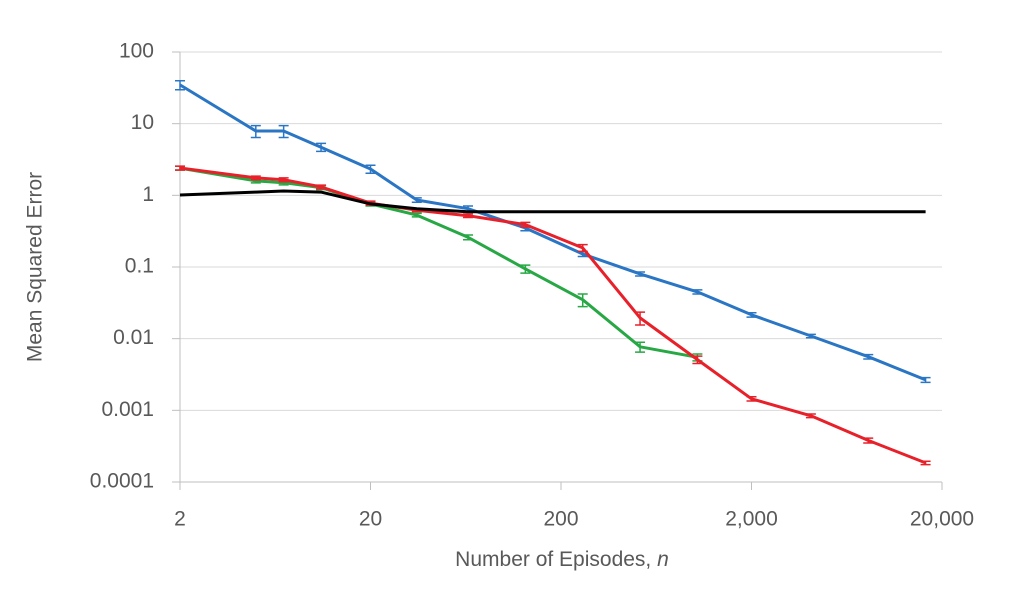  What do you see at coordinates (35, 267) in the screenshot?
I see `y-axis-label: Mean Squared Error` at bounding box center [35, 267].